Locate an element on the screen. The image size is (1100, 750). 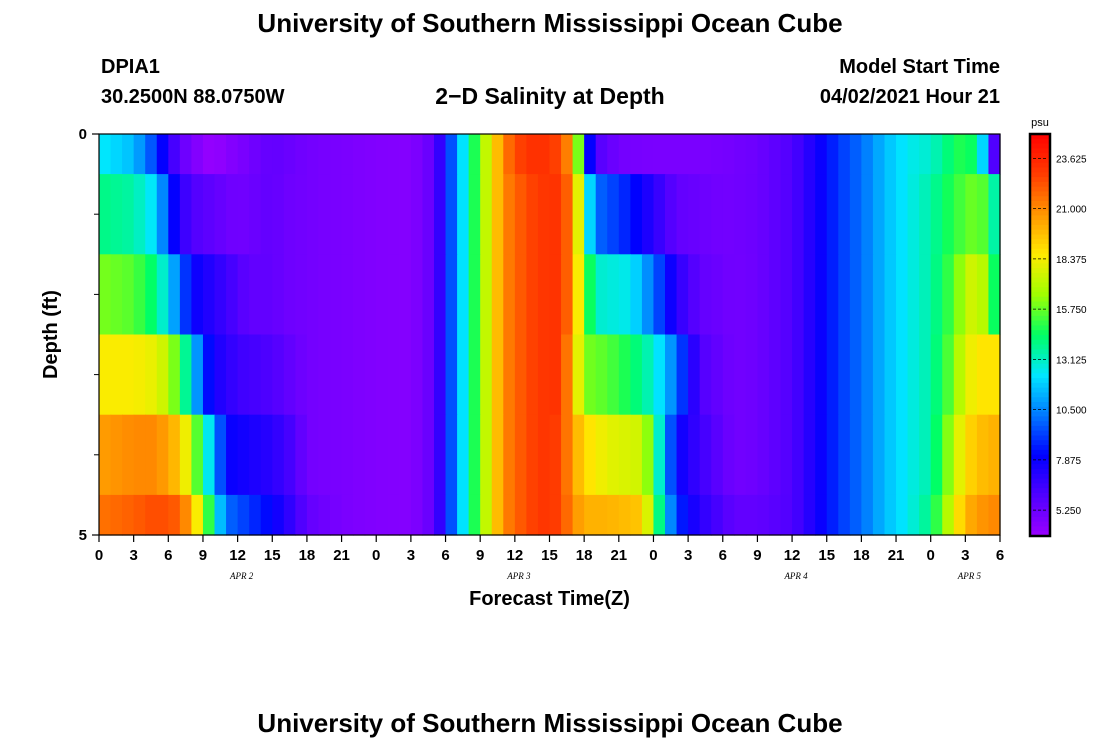
colorbar-tick-label: 18.375 is located at coordinates (1071, 260).